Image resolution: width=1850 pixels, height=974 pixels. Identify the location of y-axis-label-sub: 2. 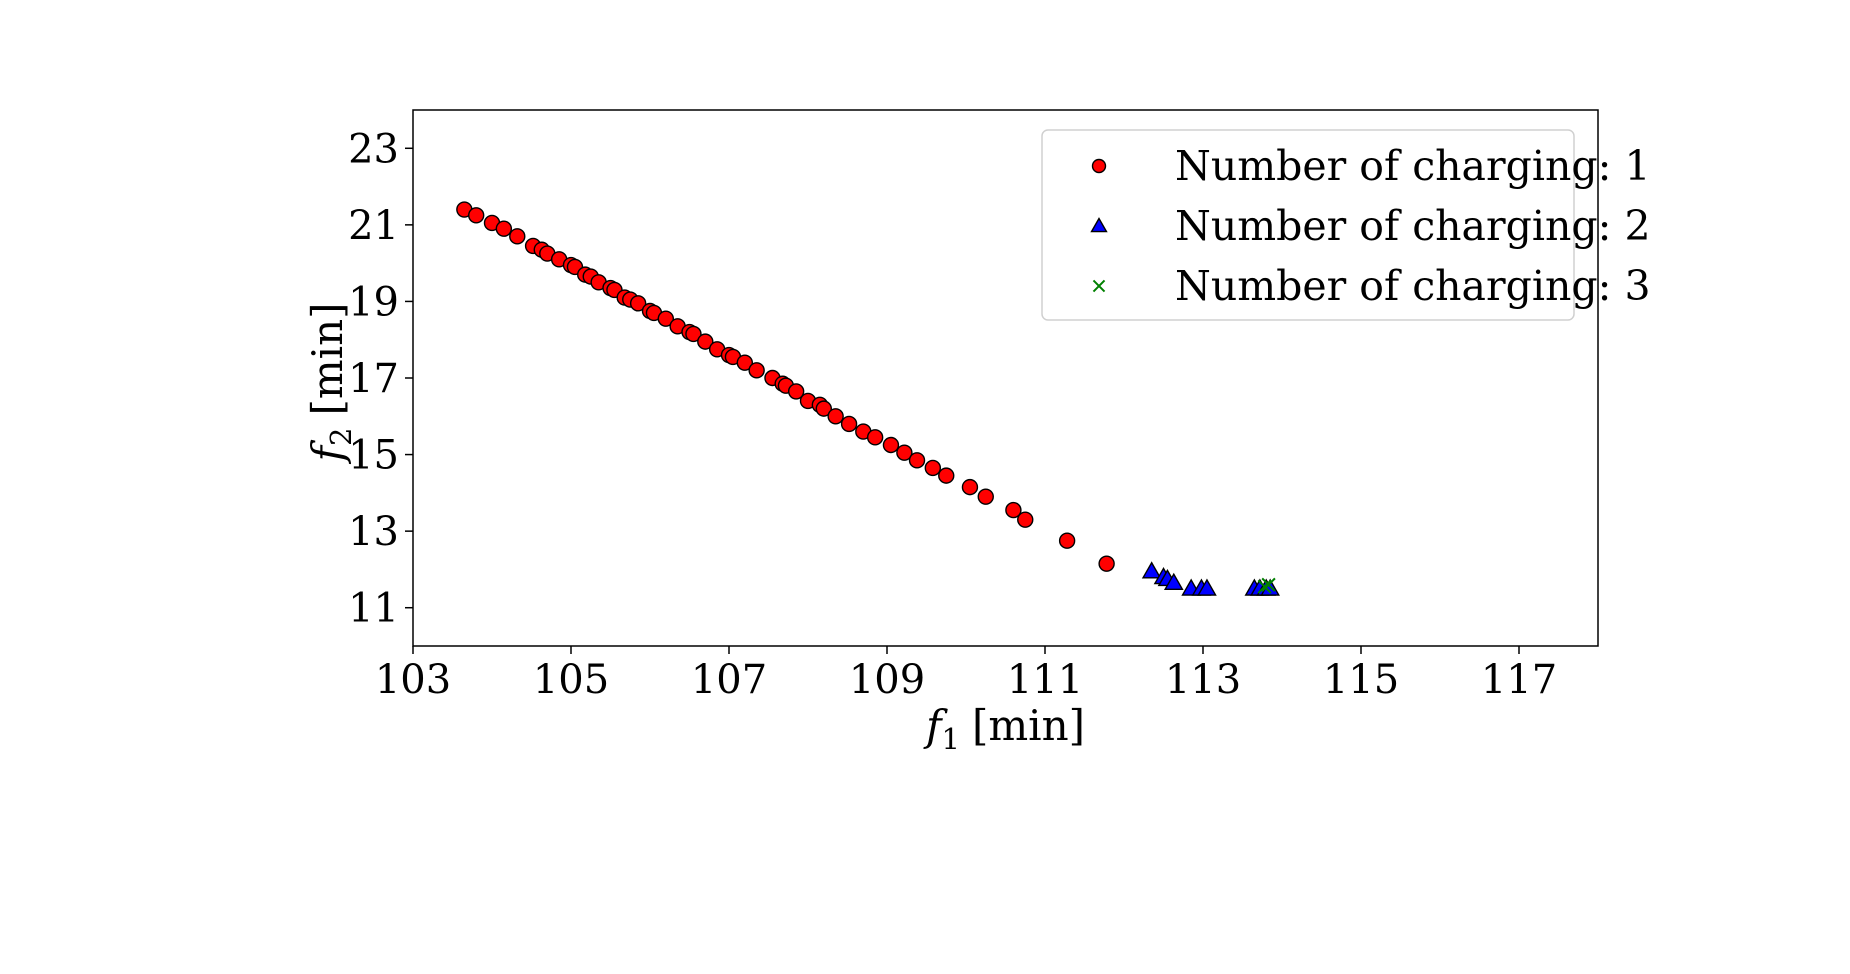
(341, 437).